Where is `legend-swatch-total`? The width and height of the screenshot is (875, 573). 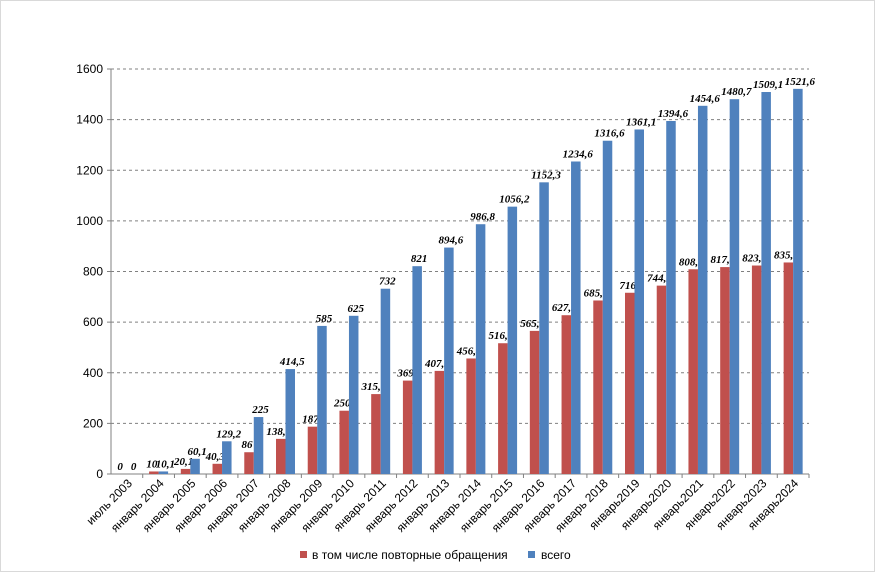 legend-swatch-total is located at coordinates (531, 554).